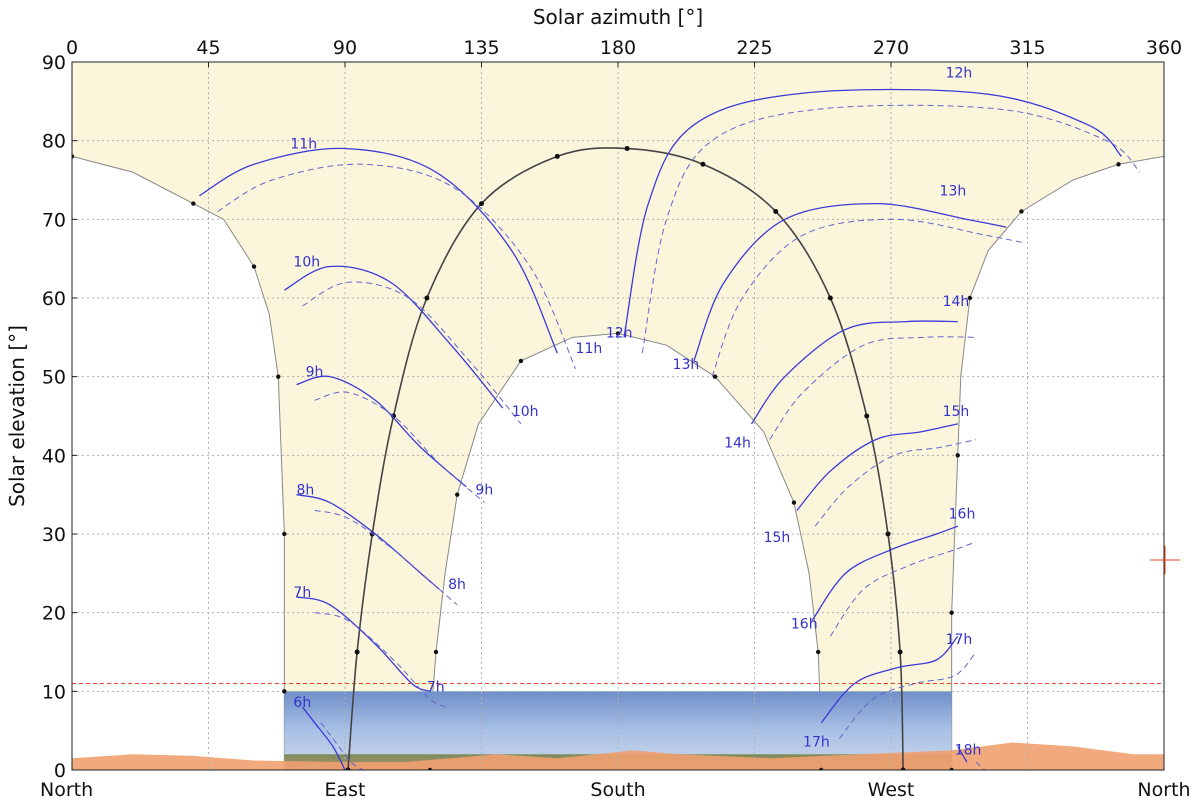  What do you see at coordinates (54, 378) in the screenshot?
I see `y-tick-label: 50` at bounding box center [54, 378].